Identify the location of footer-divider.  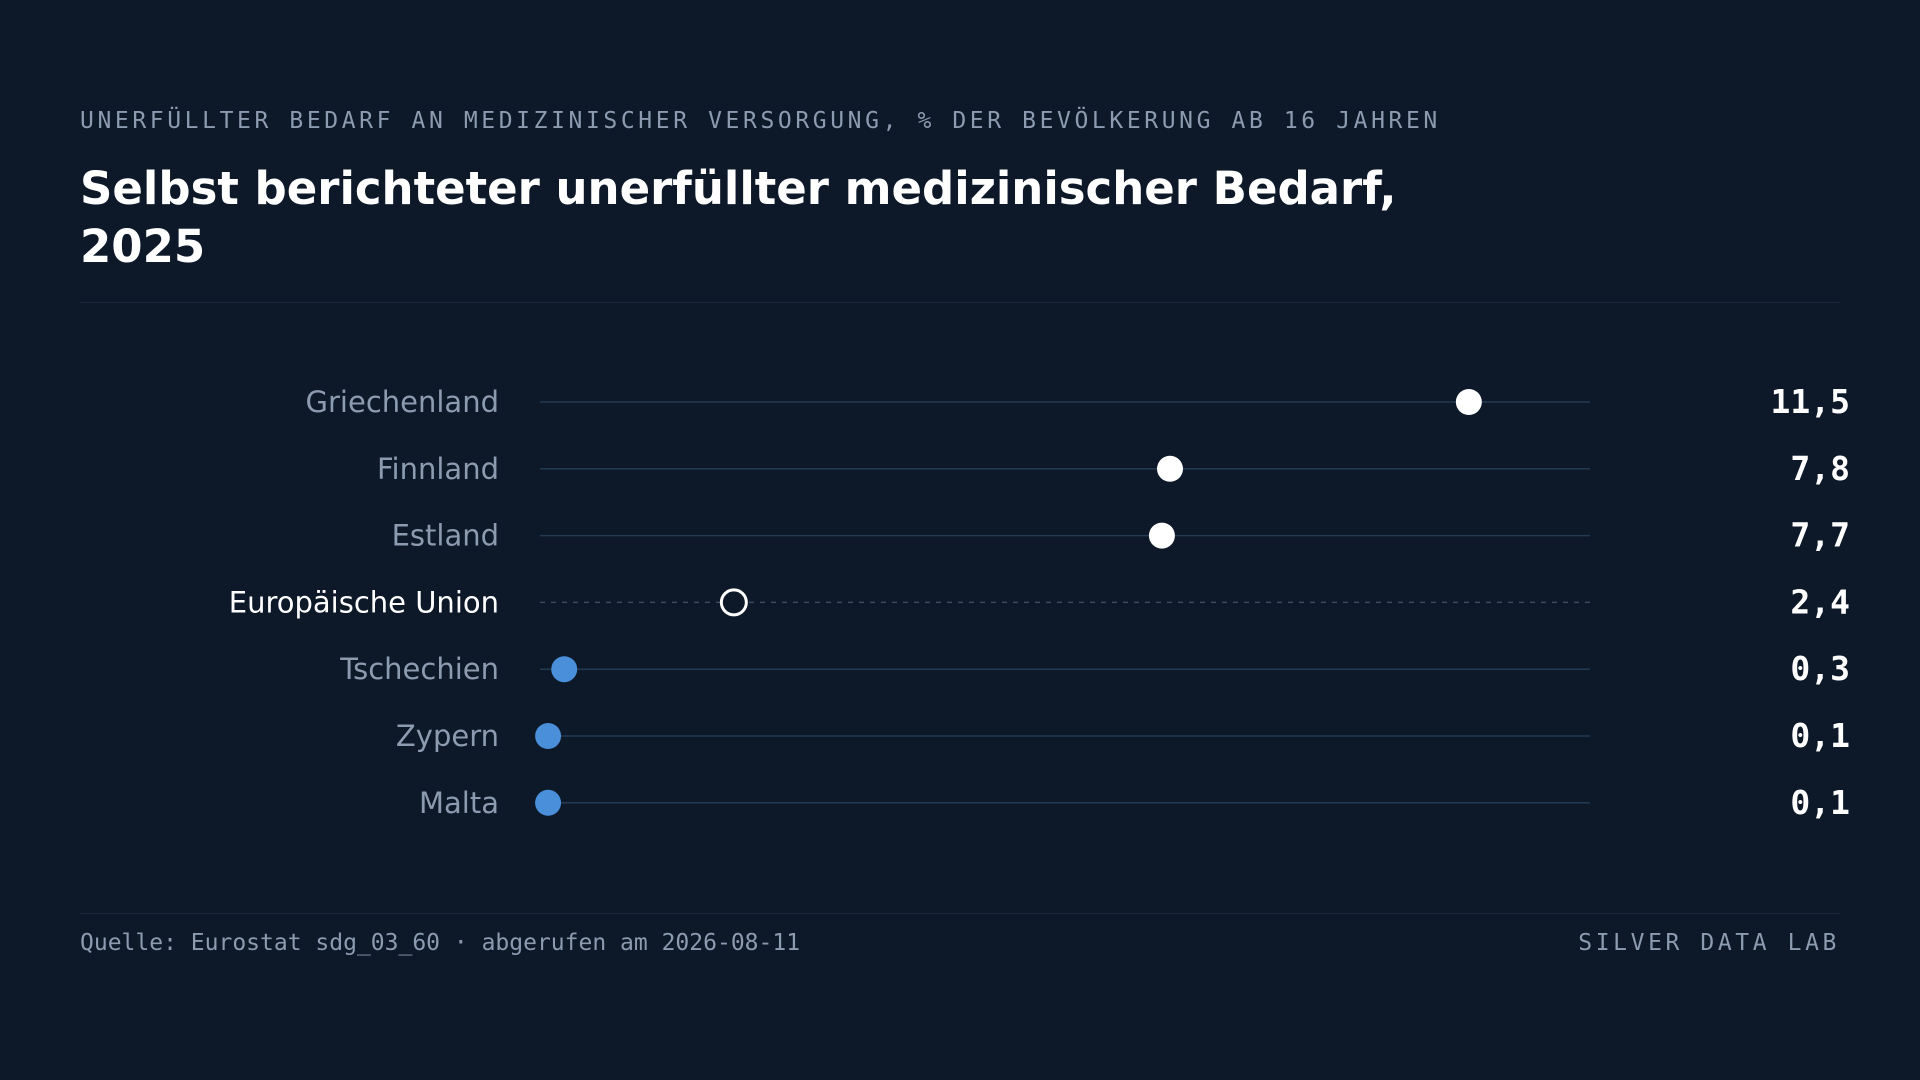
(960, 913).